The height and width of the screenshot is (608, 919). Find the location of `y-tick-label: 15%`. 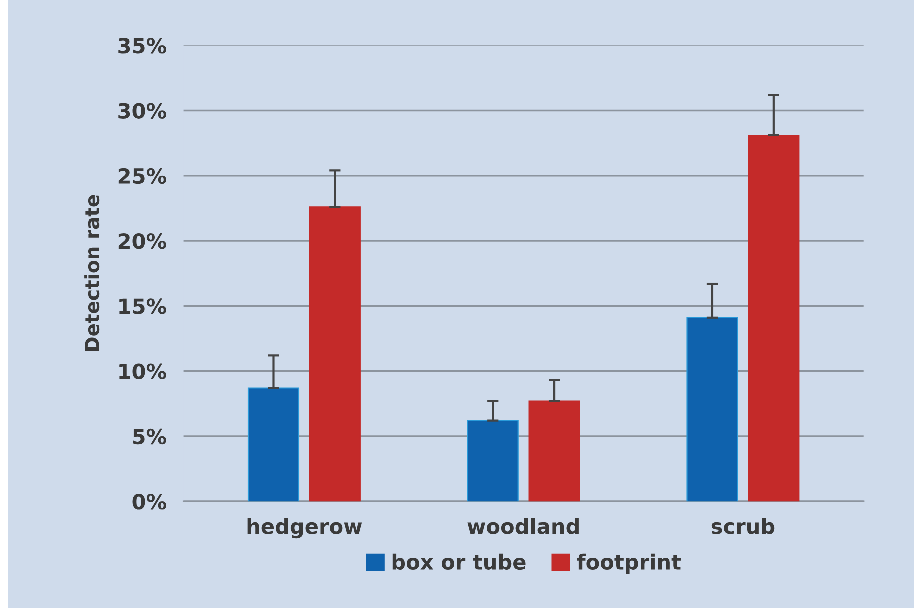

y-tick-label: 15% is located at coordinates (143, 306).